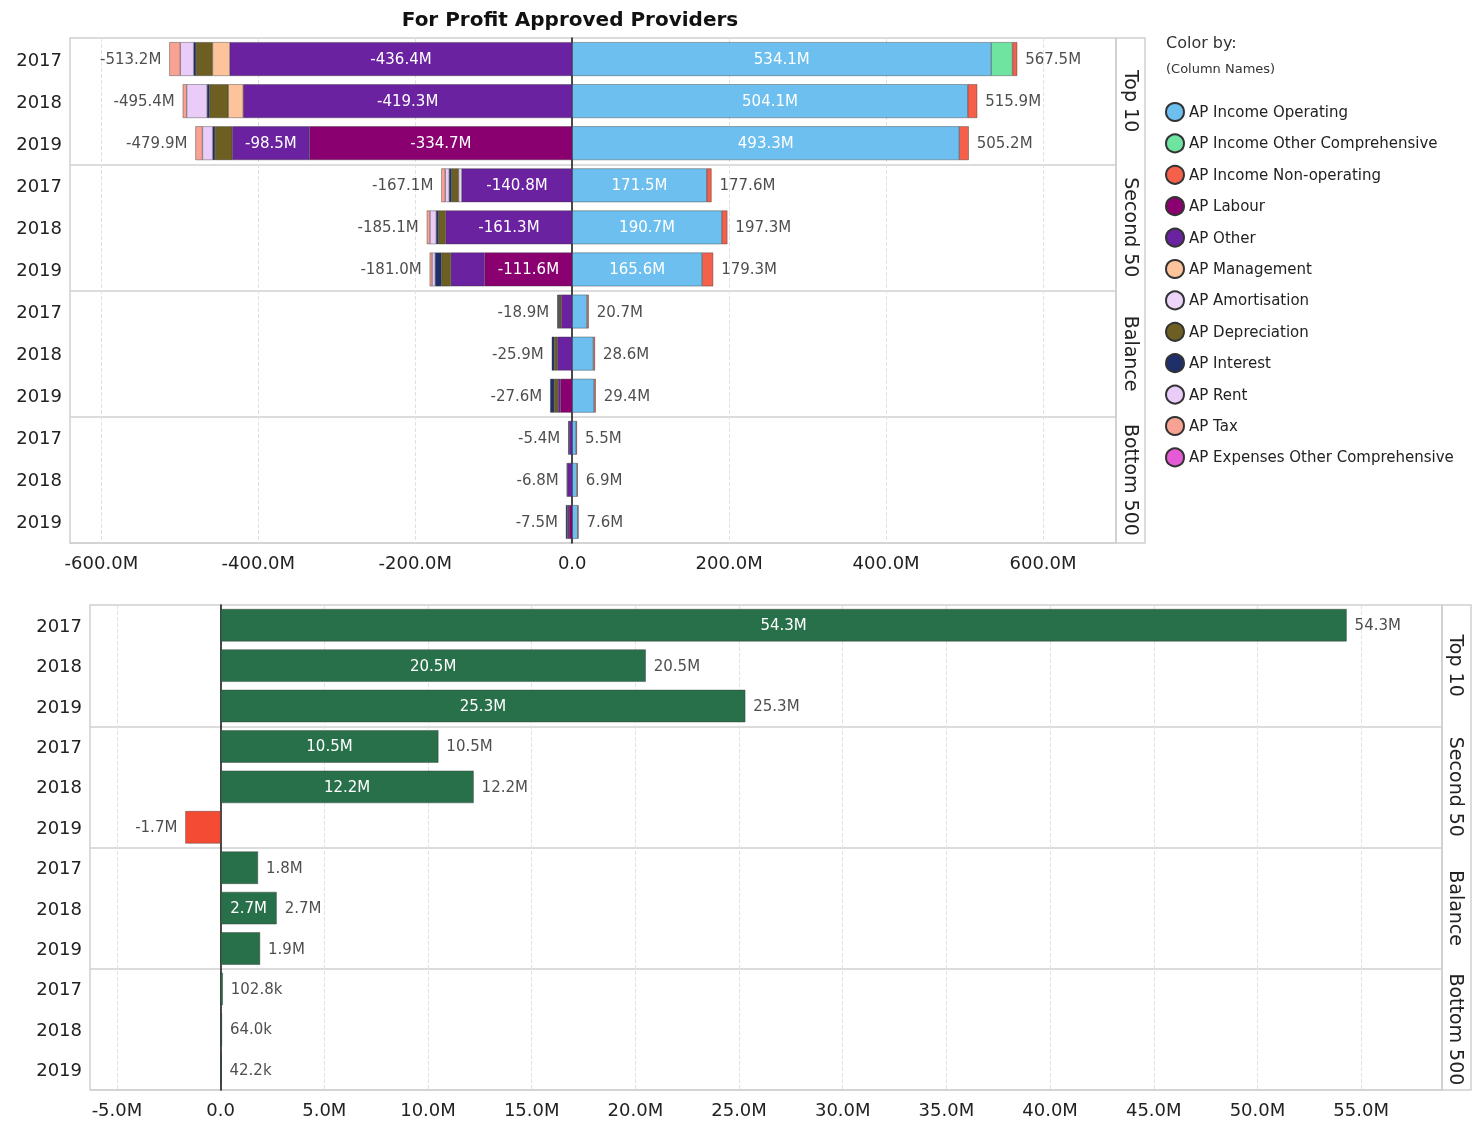 This screenshot has width=1479, height=1125. What do you see at coordinates (523, 311) in the screenshot?
I see `text: -18.9M` at bounding box center [523, 311].